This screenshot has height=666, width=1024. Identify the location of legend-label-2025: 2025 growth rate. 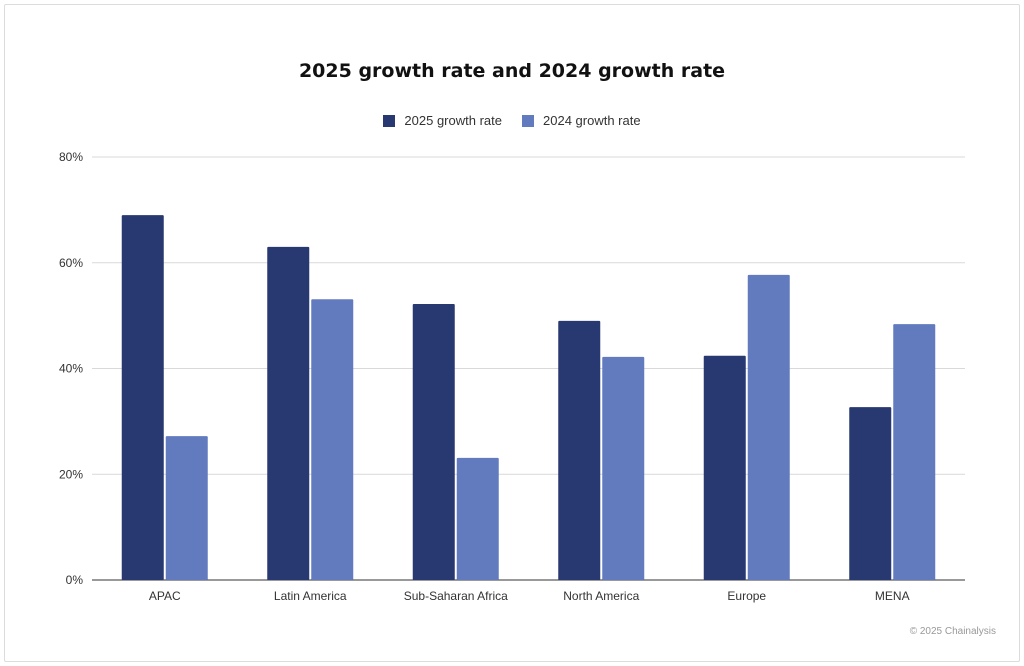
(453, 120).